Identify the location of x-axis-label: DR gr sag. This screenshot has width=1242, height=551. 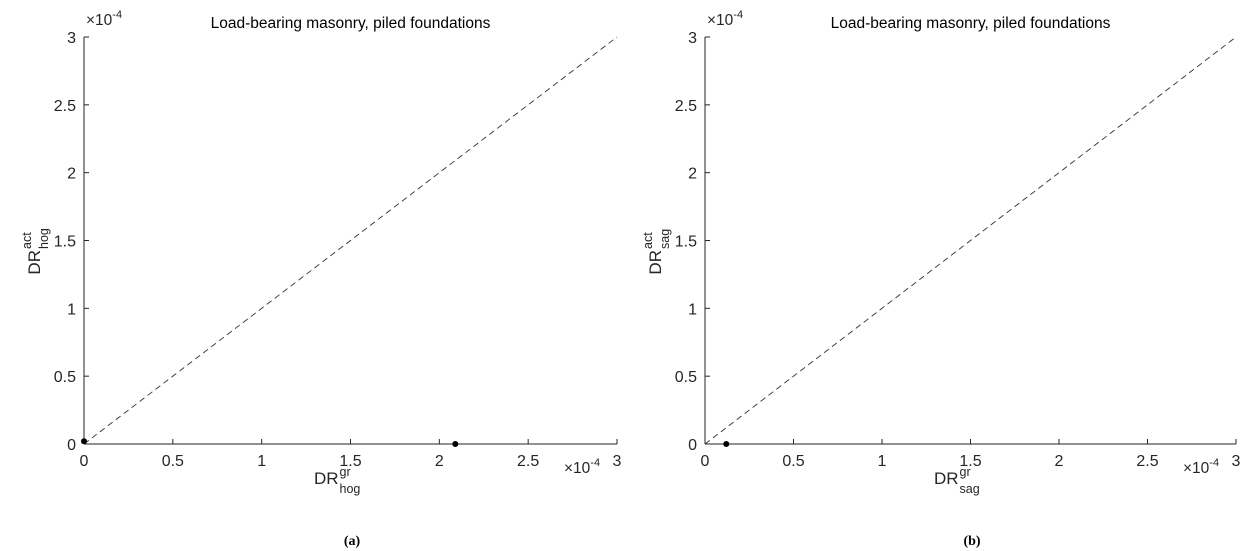
(957, 480).